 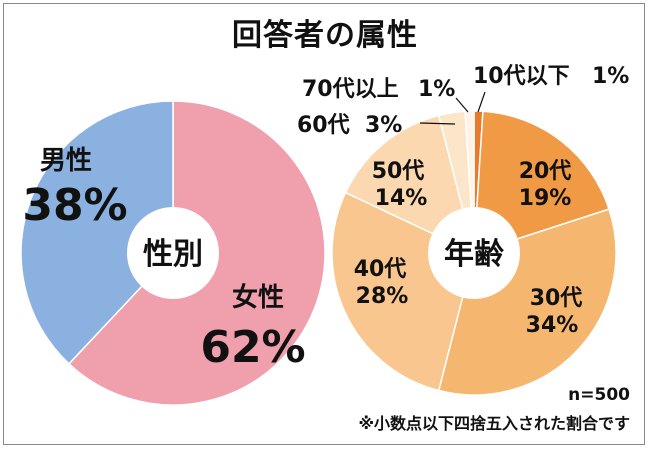 What do you see at coordinates (437, 123) in the screenshot?
I see `leader-line-60s` at bounding box center [437, 123].